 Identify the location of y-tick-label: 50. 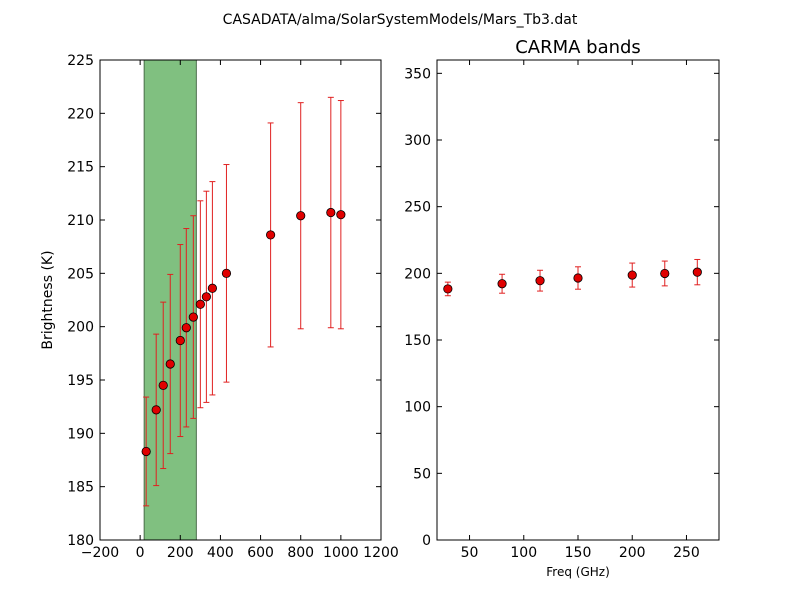
(422, 474).